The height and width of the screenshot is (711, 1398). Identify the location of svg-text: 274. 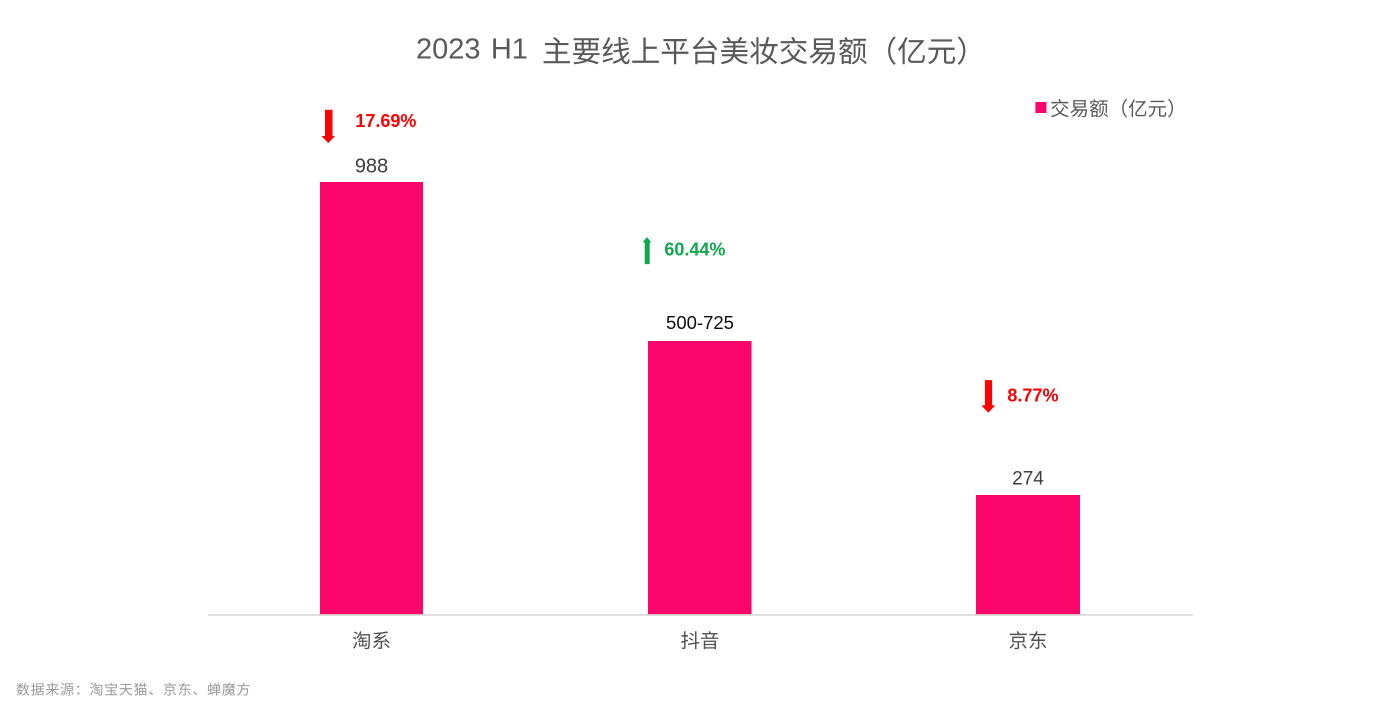
(1028, 478).